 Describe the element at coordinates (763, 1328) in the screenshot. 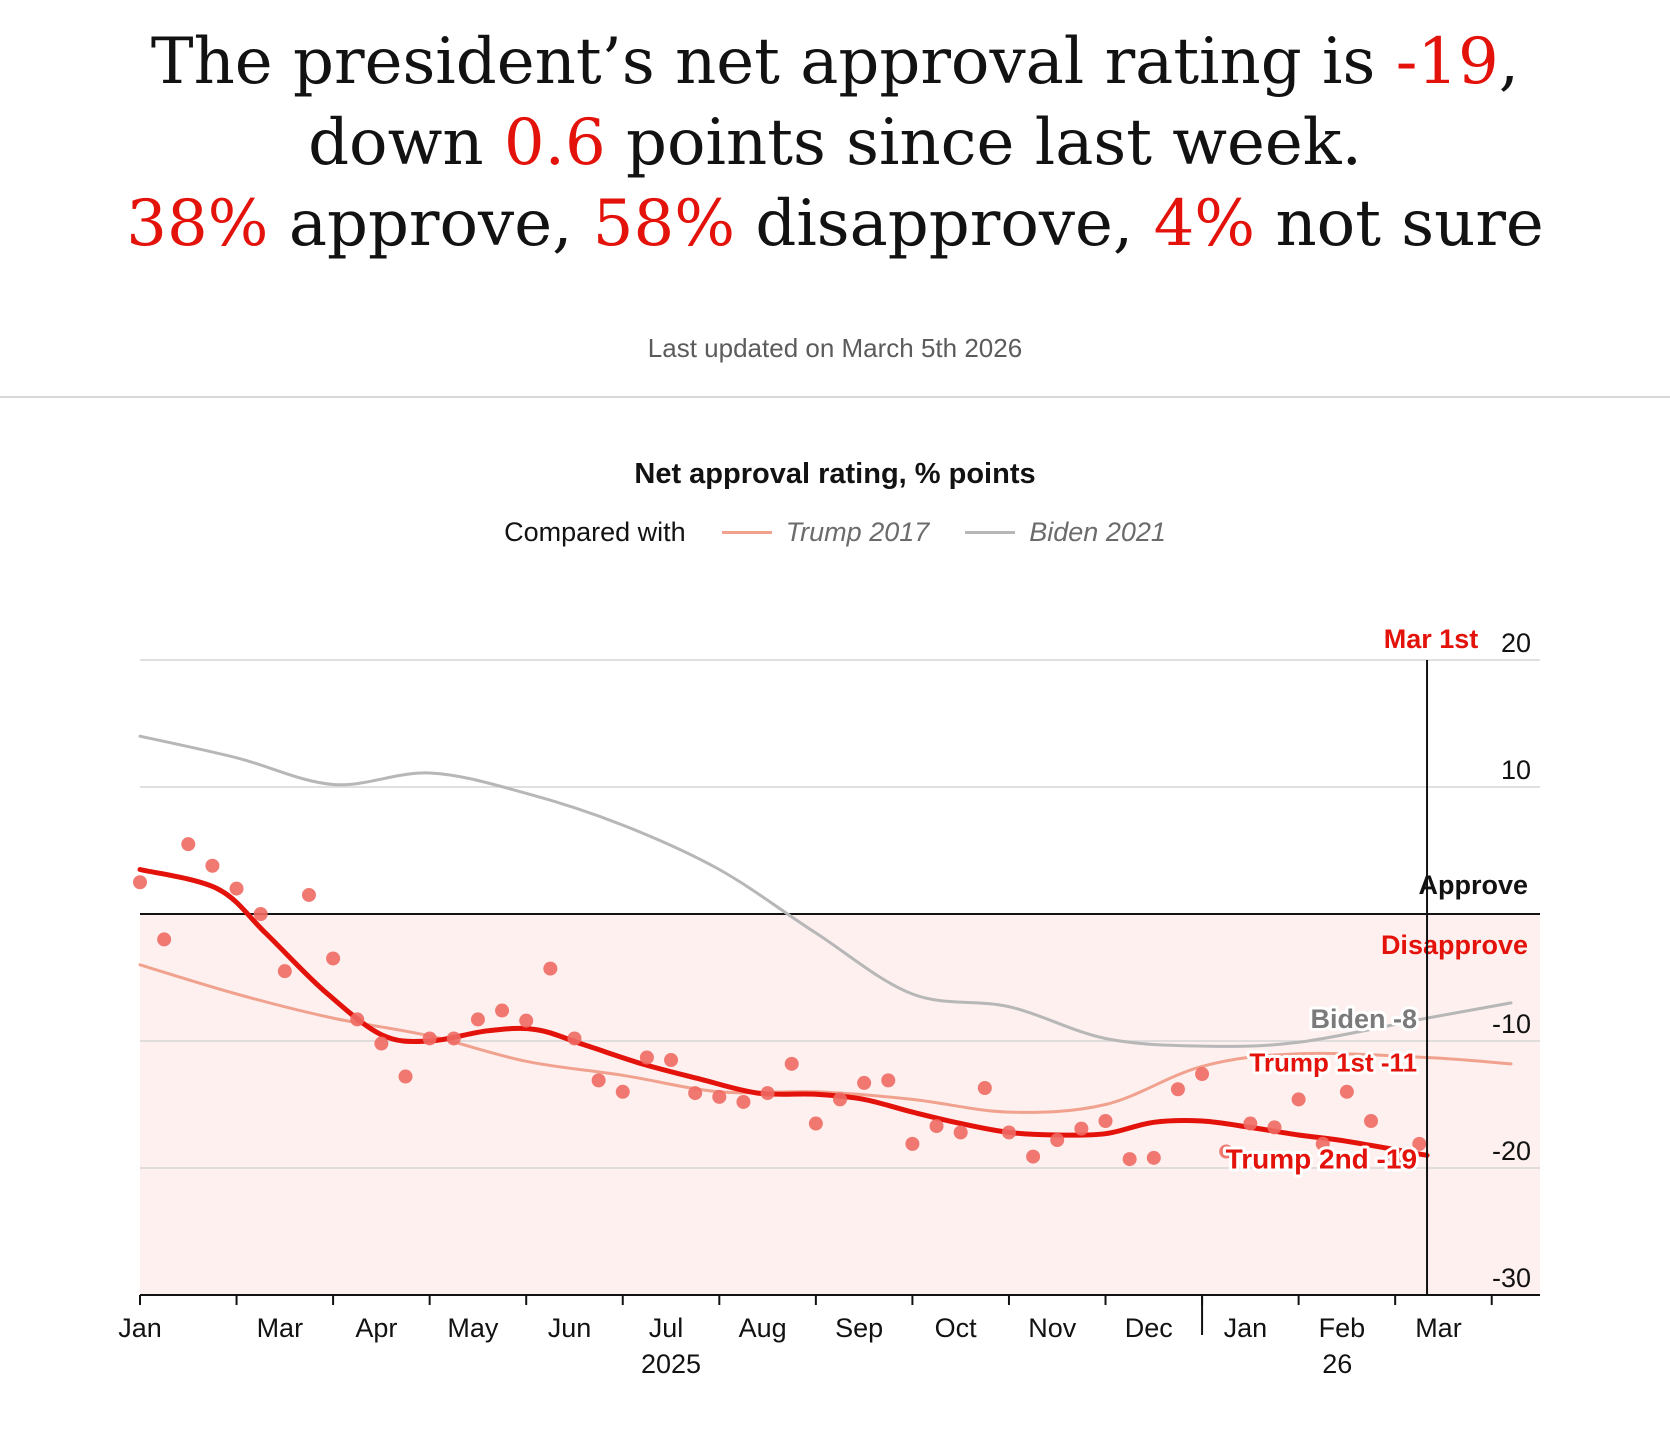

I see `x-tick-label: Aug` at that location.